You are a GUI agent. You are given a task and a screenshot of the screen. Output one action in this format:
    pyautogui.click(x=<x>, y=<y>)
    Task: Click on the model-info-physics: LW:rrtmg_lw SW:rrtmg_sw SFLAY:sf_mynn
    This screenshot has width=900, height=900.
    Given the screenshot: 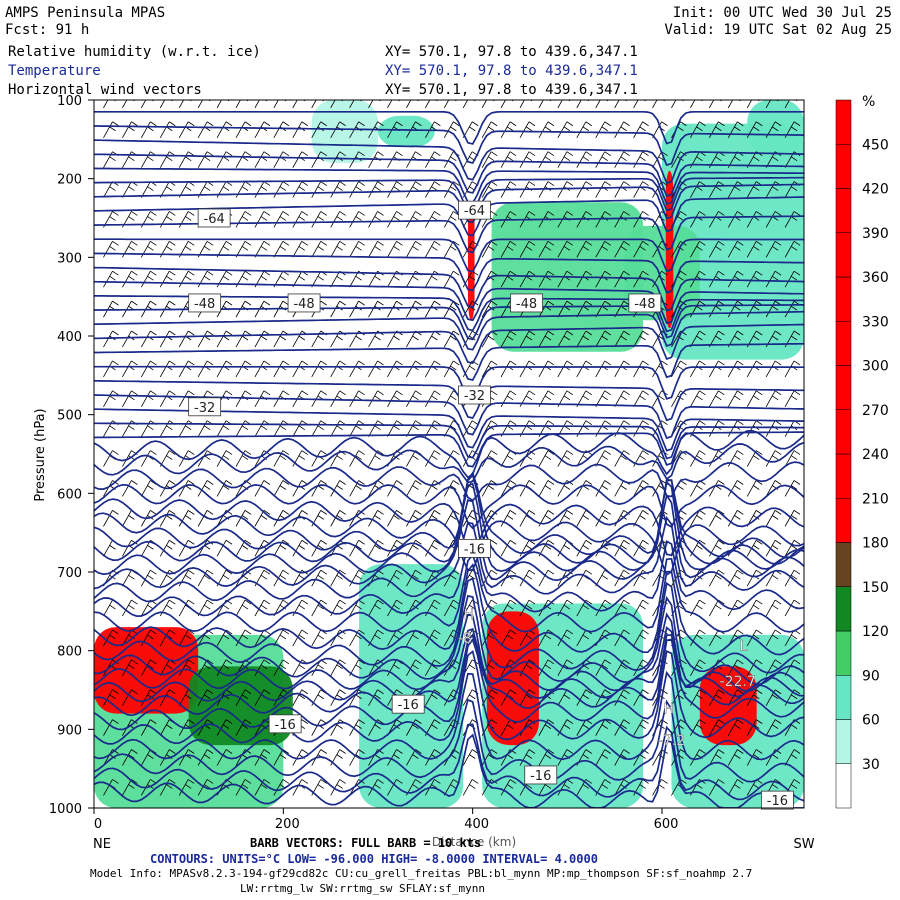 What is the action you would take?
    pyautogui.click(x=363, y=888)
    